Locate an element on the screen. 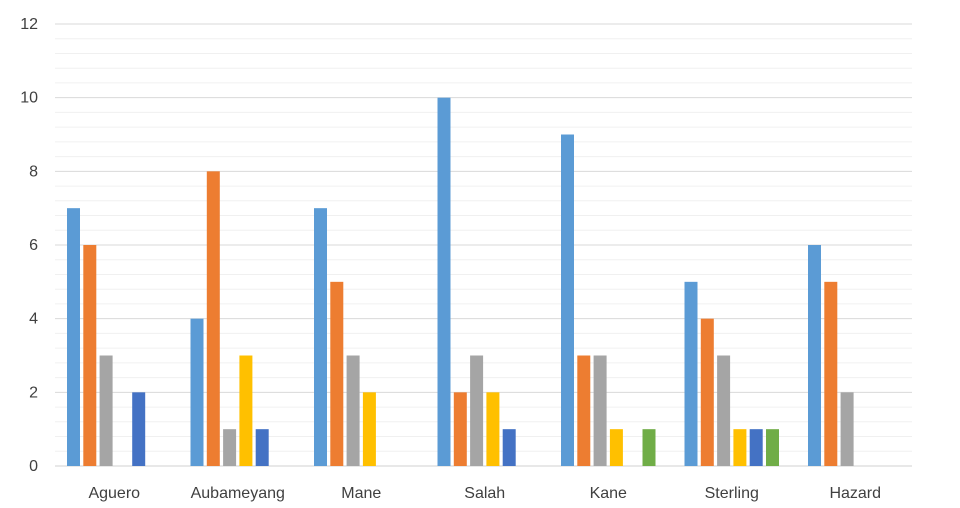  y-axis: 0 2 4 6 8 10 12 is located at coordinates (29, 245).